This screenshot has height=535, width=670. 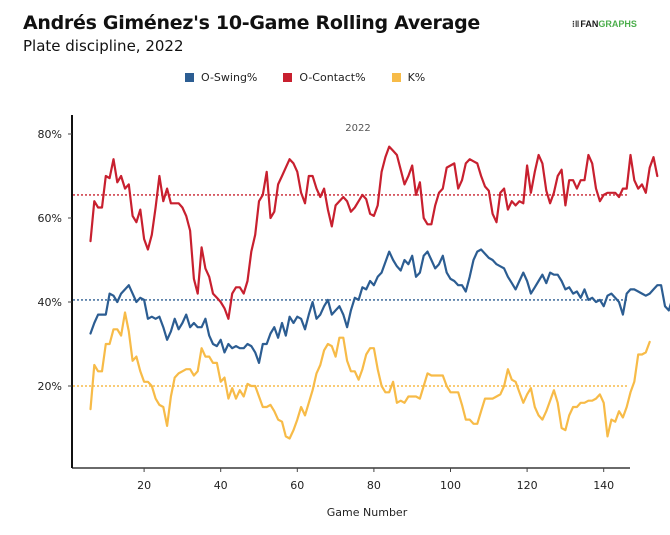 What do you see at coordinates (576, 24) in the screenshot?
I see `fangraphs-logo-icon: ⁝‖` at bounding box center [576, 24].